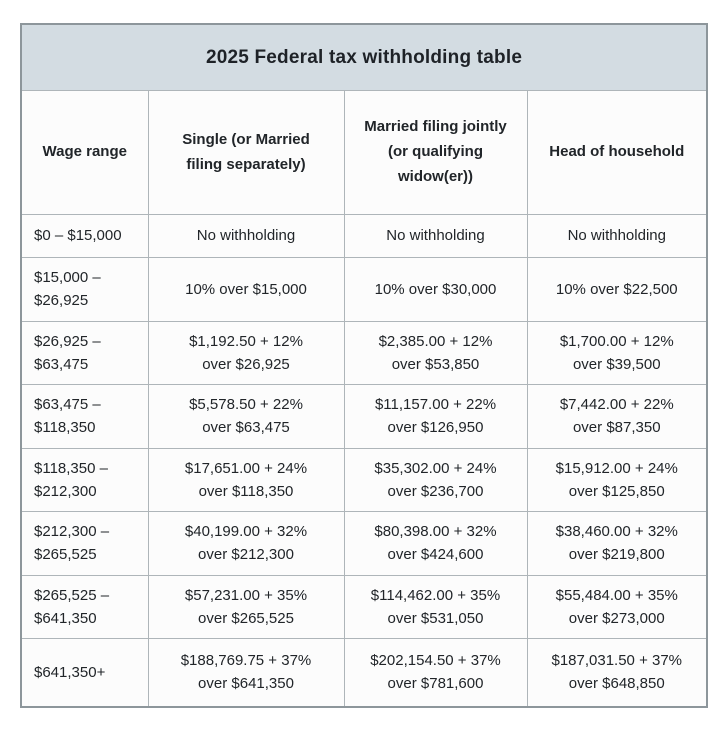 Image resolution: width=720 pixels, height=750 pixels. What do you see at coordinates (84, 152) in the screenshot?
I see `column-header-wage-range: Wage range` at bounding box center [84, 152].